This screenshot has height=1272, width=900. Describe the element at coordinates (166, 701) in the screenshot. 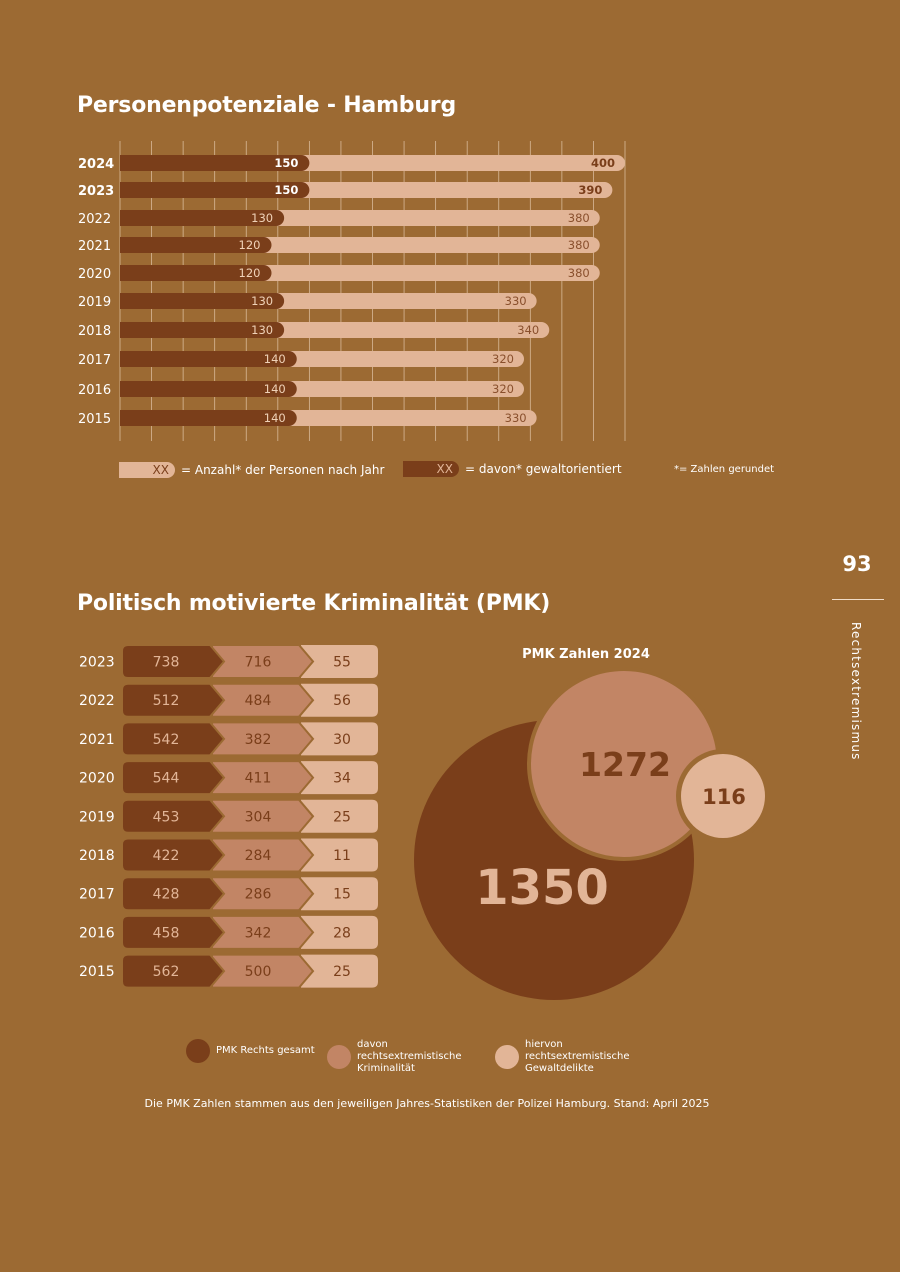

I see `pmk-value-total: 512` at that location.